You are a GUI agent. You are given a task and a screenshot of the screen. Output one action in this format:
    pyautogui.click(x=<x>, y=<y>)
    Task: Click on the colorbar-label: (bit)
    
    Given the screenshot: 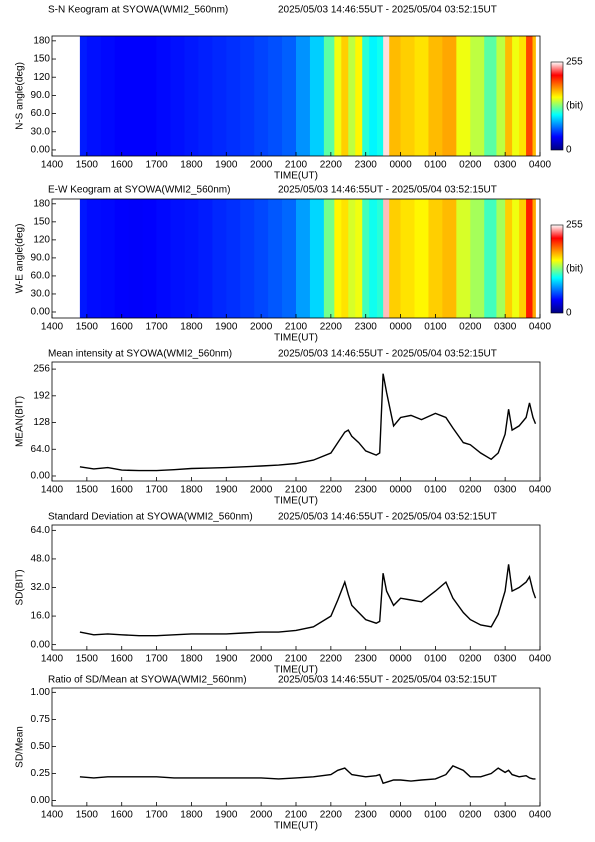 What is the action you would take?
    pyautogui.click(x=574, y=106)
    